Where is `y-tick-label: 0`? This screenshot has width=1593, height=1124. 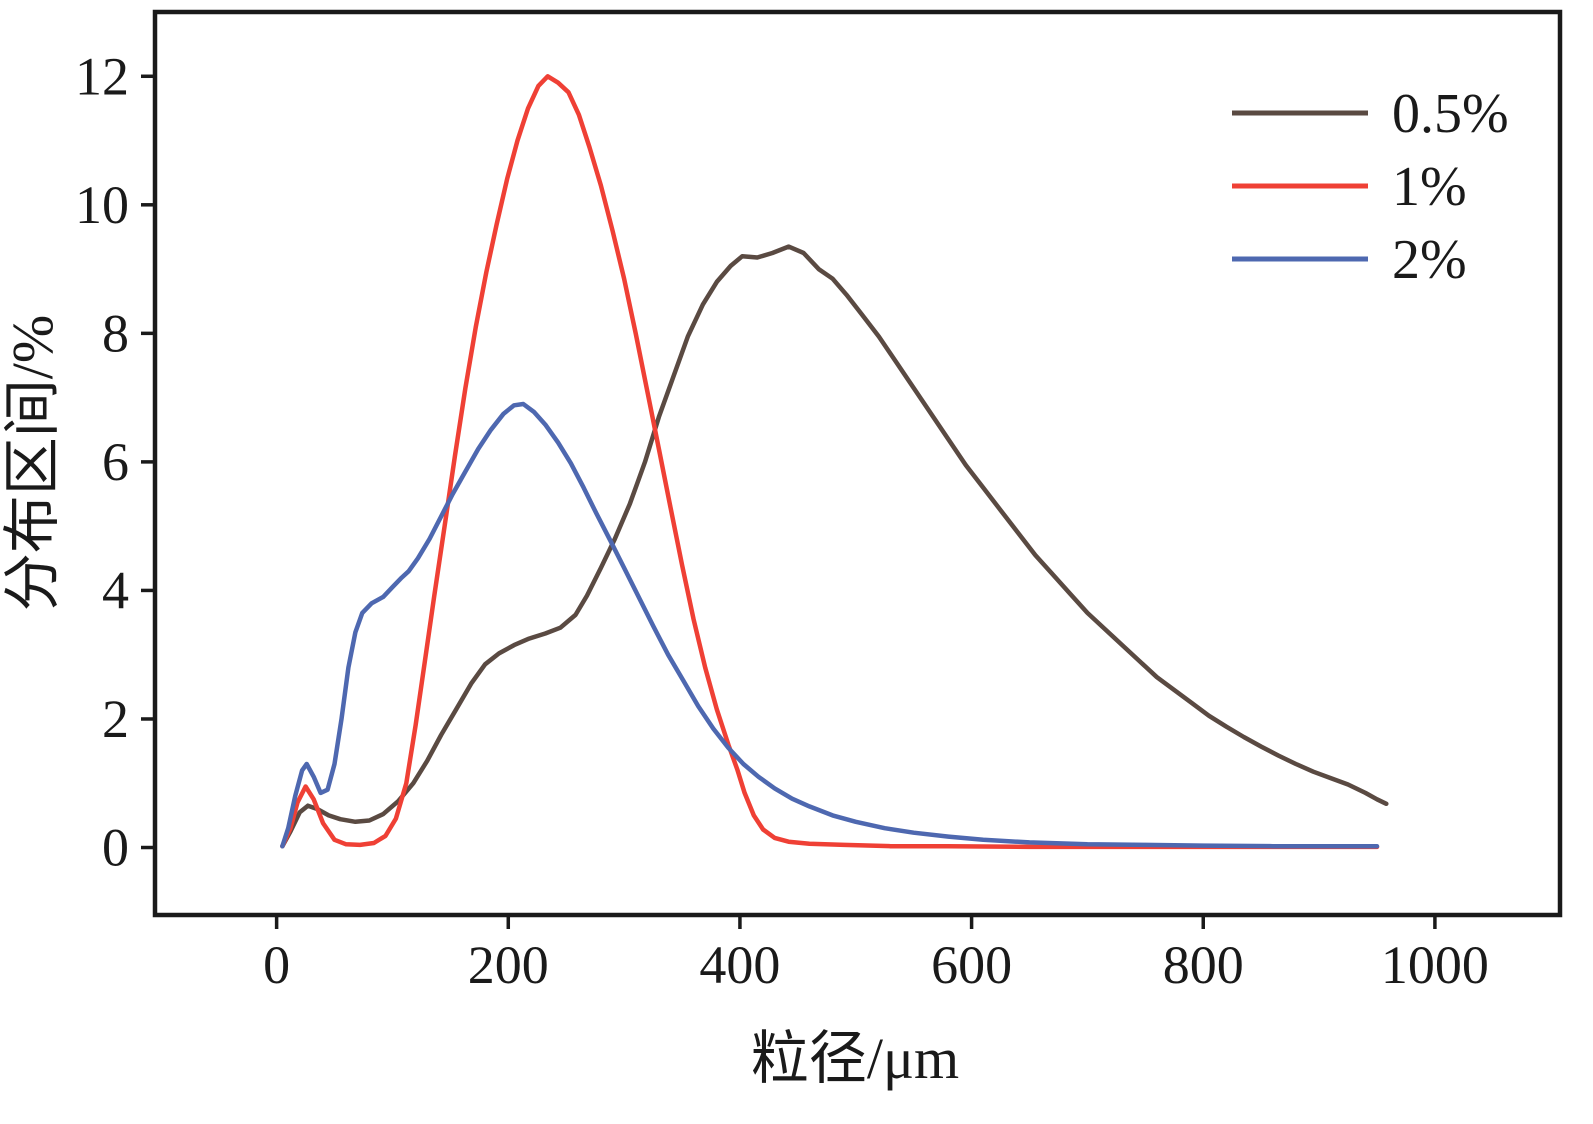 y-tick-label: 0 is located at coordinates (115, 848).